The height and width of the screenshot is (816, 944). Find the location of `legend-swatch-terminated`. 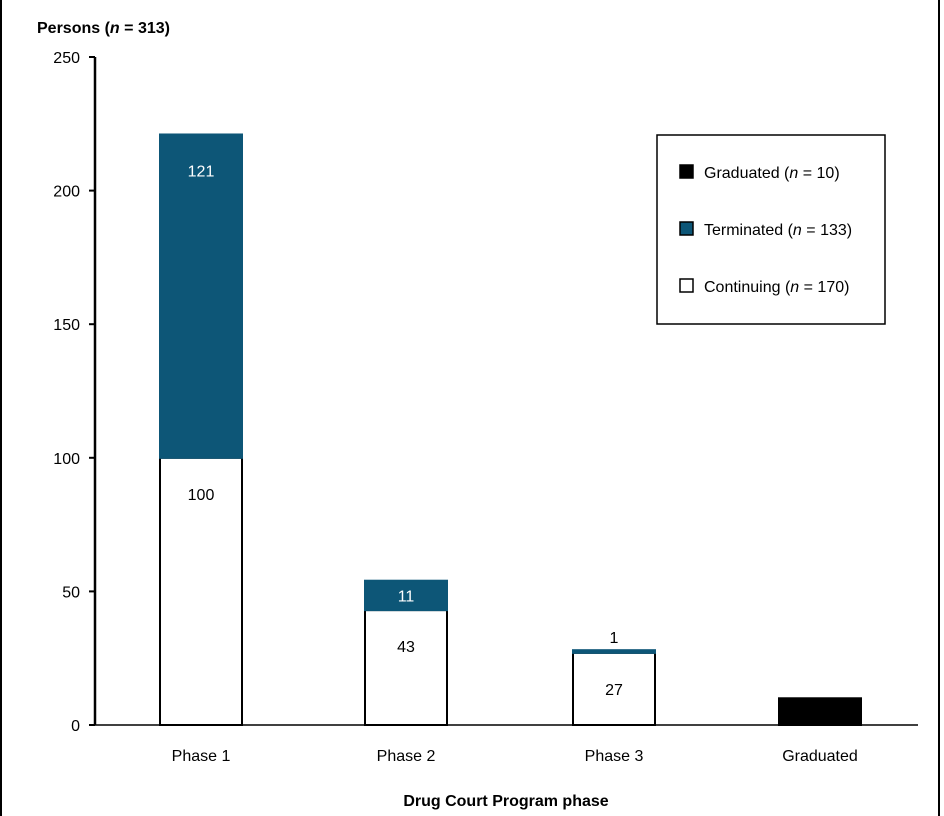

legend-swatch-terminated is located at coordinates (686, 228).